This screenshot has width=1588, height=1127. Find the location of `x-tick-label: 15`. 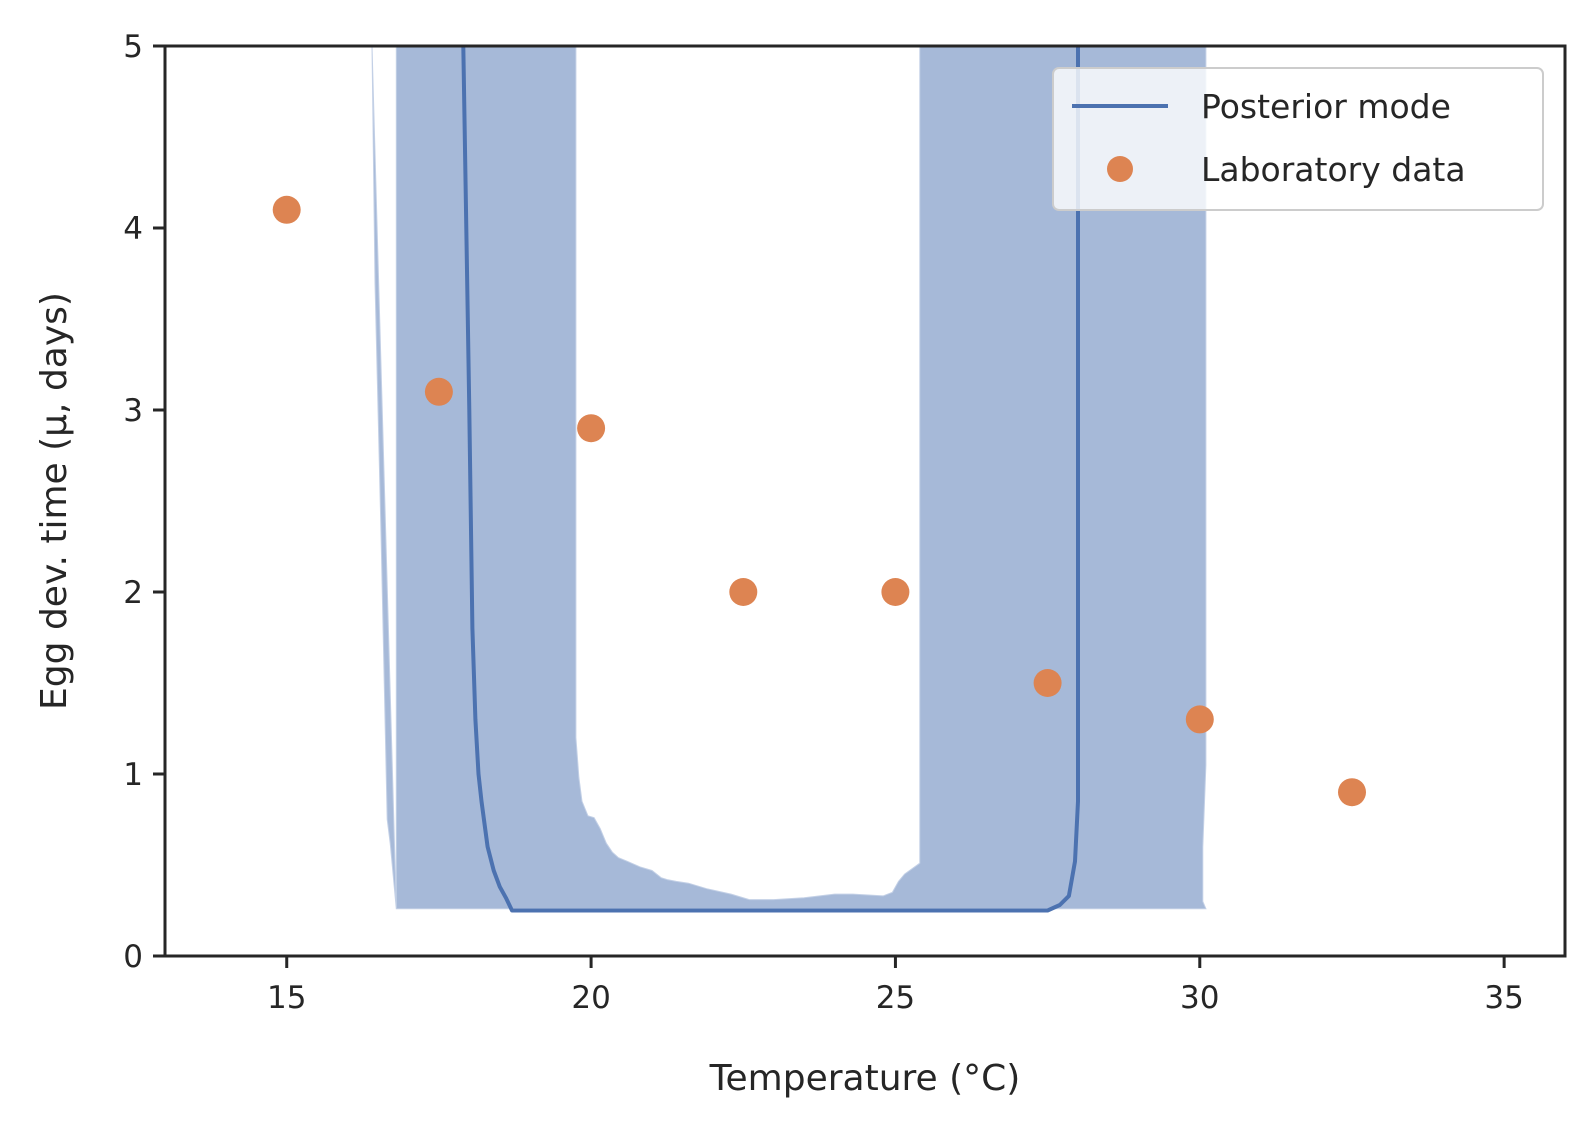

x-tick-label: 15 is located at coordinates (286, 998).